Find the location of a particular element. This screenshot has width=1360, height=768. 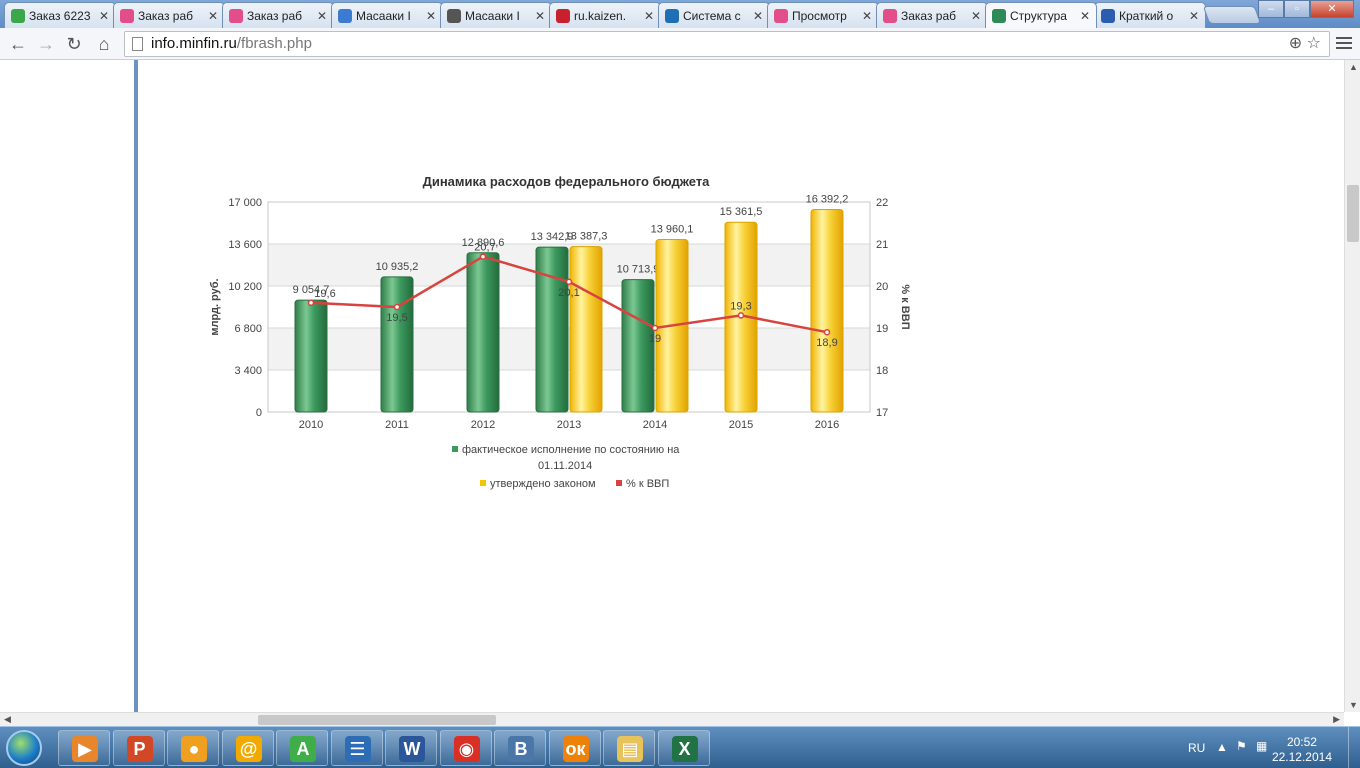

language-indicator: RU is located at coordinates (1197, 748).